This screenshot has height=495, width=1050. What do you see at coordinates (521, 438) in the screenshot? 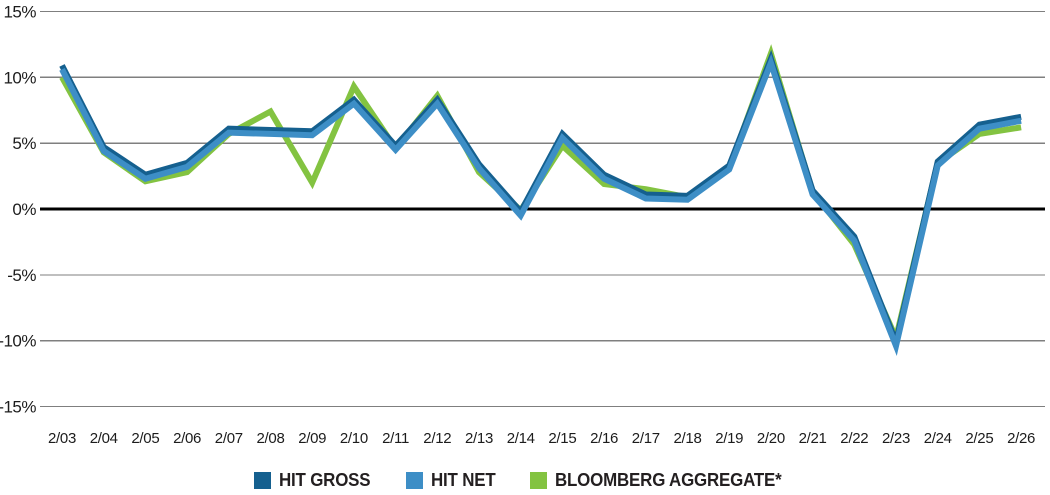
I see `x-tick-label: 2/14` at bounding box center [521, 438].